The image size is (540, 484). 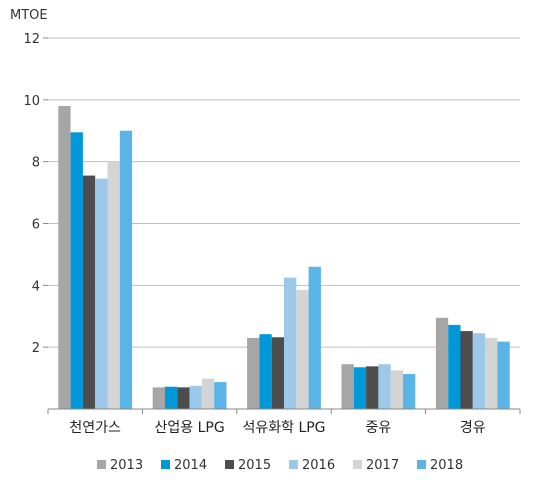 What do you see at coordinates (31, 39) in the screenshot?
I see `y-tick-label: 12` at bounding box center [31, 39].